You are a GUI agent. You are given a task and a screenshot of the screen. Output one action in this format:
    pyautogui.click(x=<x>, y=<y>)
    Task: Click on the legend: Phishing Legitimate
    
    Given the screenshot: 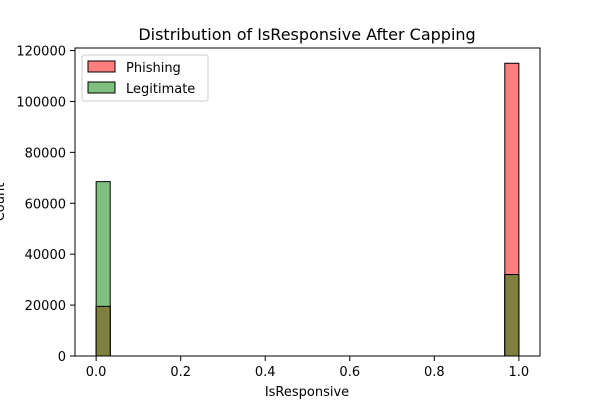 What is the action you would take?
    pyautogui.click(x=145, y=78)
    